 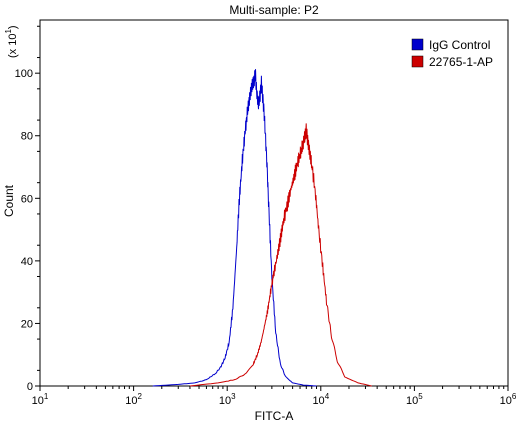 I want to click on legend-swatch-22765-1-ap, so click(x=417, y=61).